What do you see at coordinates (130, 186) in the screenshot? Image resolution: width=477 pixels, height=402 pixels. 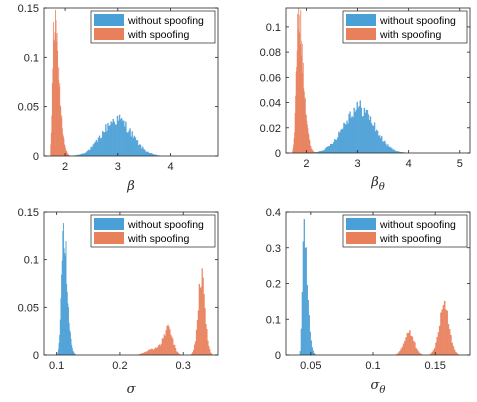 I see `x-axis-label: β` at bounding box center [130, 186].